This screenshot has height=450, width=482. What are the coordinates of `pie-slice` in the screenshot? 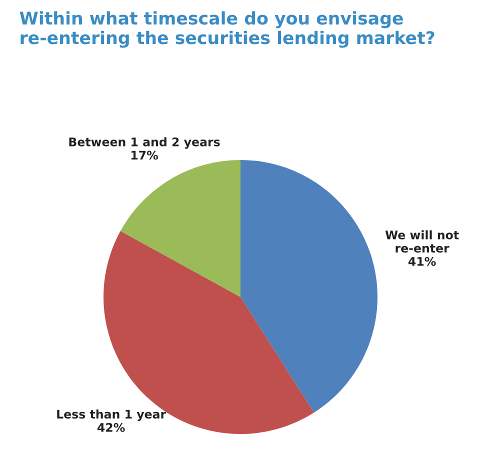 It's located at (180, 228).